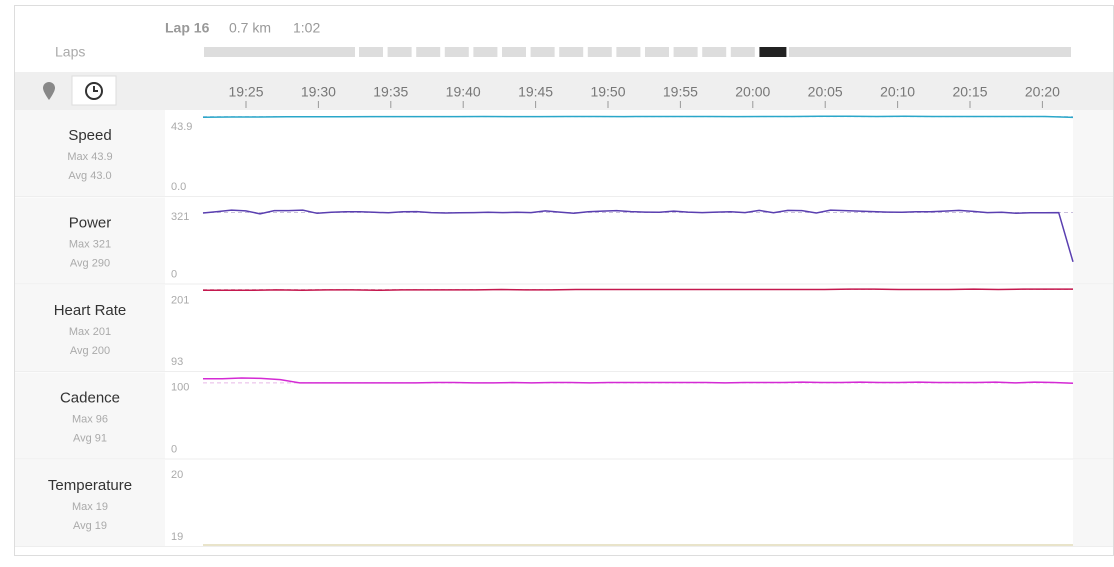 The height and width of the screenshot is (567, 1114). I want to click on time-tick-label: 19:25, so click(245, 92).